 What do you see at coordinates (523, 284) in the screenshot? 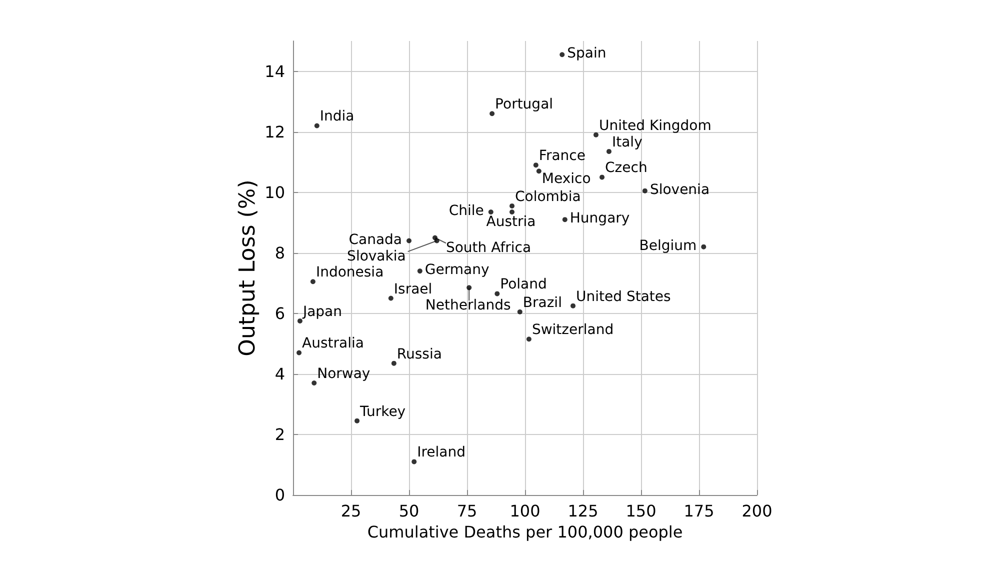
I see `annotation: Poland` at bounding box center [523, 284].